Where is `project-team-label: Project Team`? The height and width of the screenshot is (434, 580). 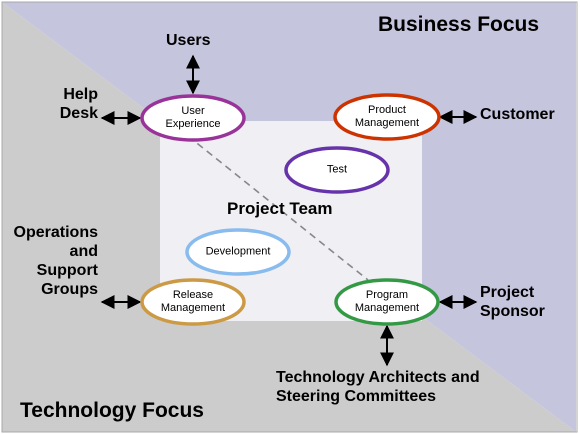 project-team-label: Project Team is located at coordinates (280, 209).